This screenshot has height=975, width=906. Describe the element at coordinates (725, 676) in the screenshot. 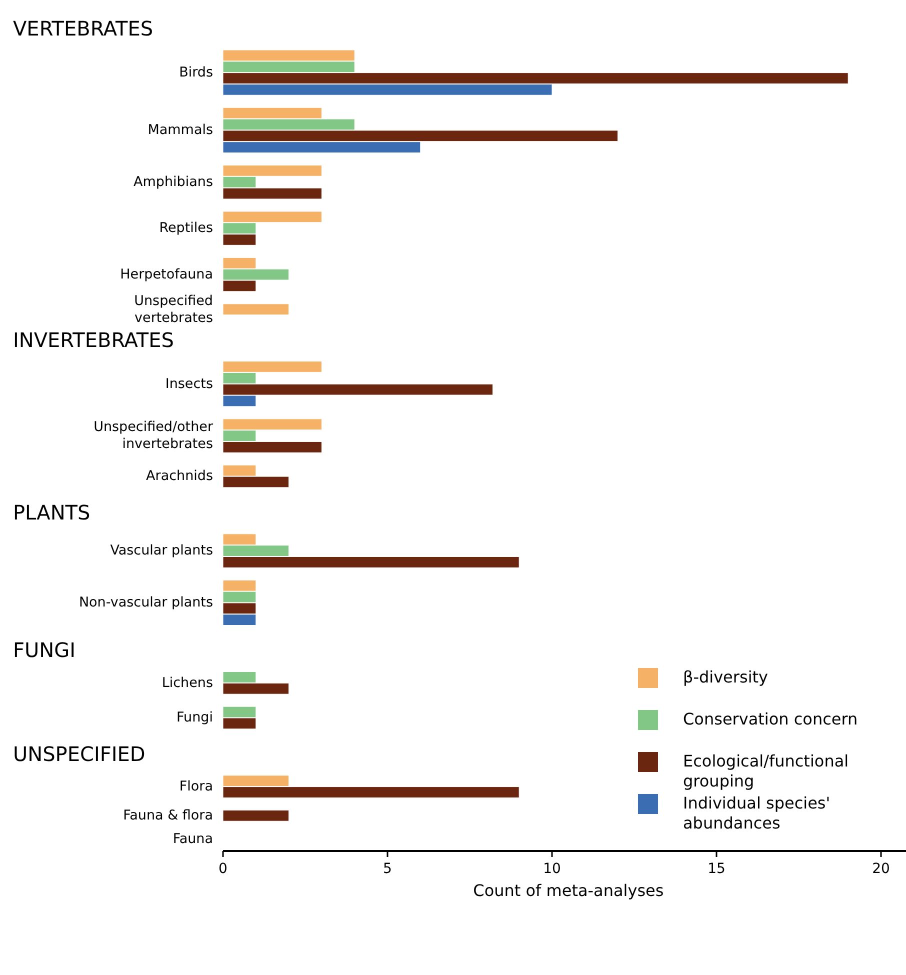

I see `legend-label: β-diversity` at that location.